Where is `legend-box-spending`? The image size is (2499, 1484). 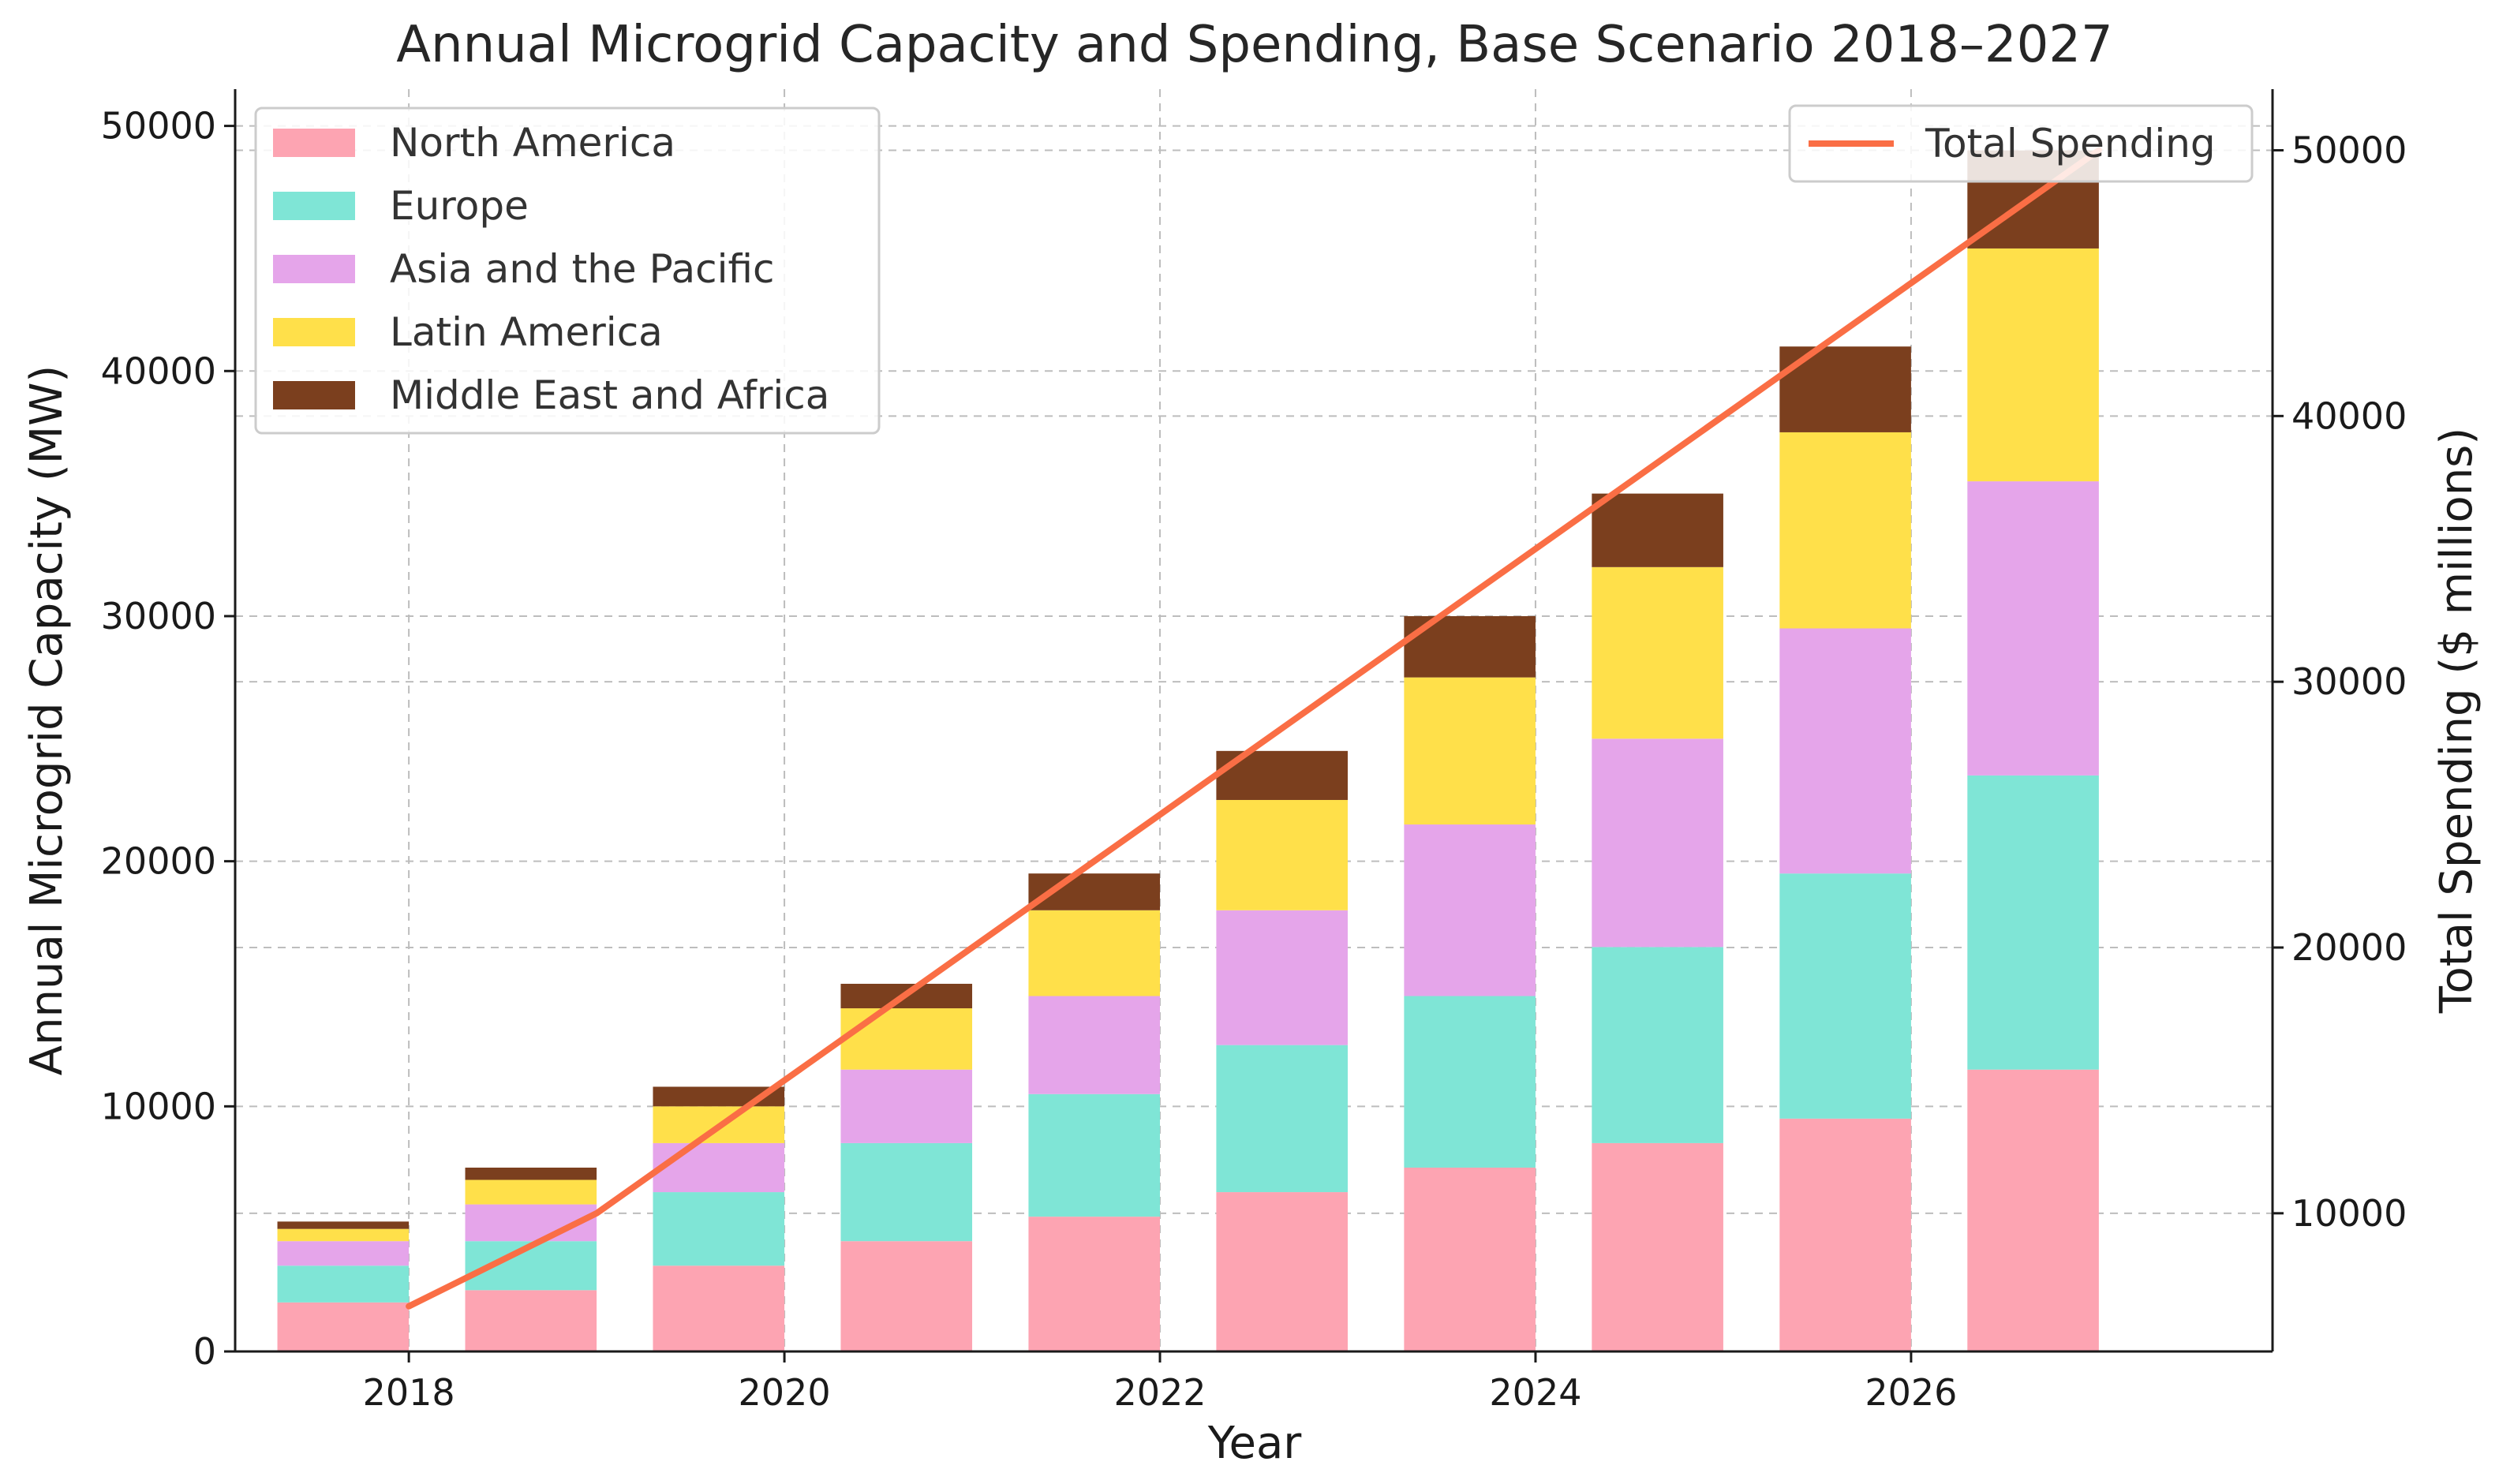
legend-box-spending is located at coordinates (2021, 143).